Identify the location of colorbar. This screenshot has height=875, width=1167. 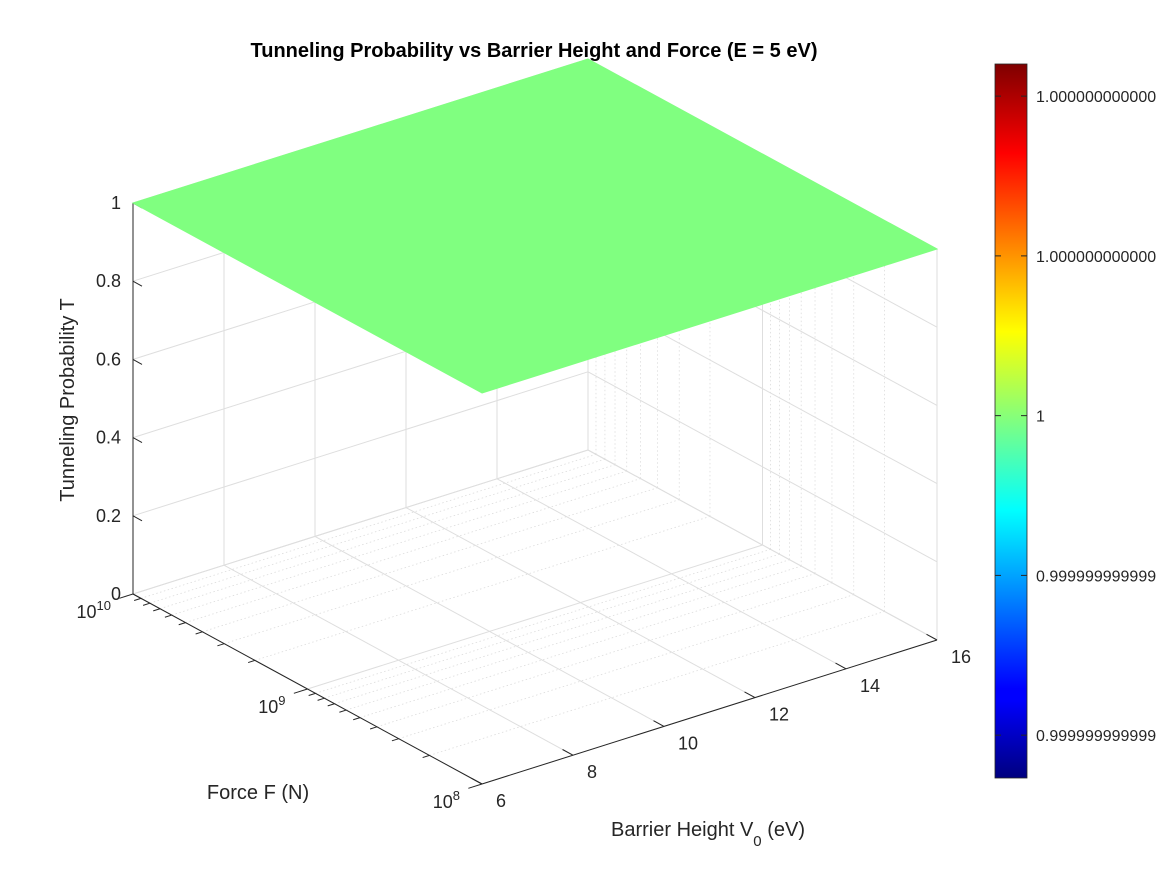
(1011, 421).